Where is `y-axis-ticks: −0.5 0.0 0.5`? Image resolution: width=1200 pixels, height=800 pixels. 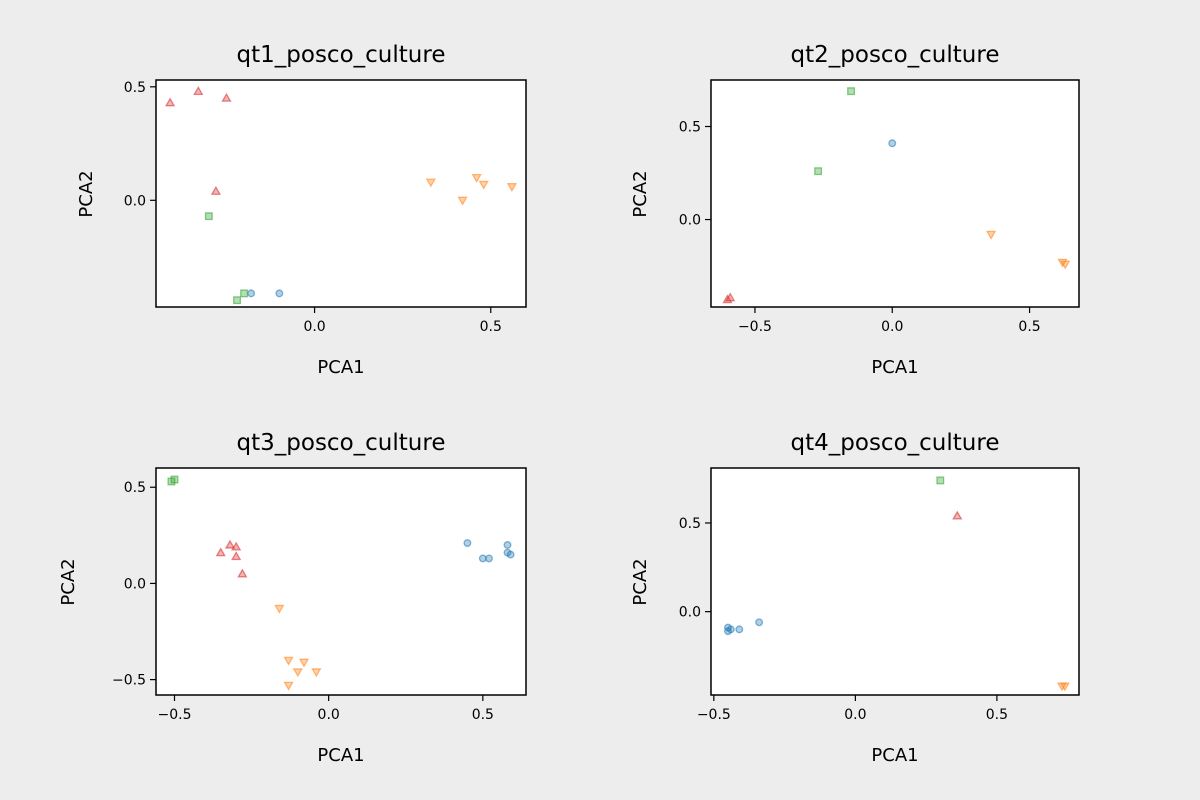 y-axis-ticks: −0.5 0.0 0.5 is located at coordinates (134, 584).